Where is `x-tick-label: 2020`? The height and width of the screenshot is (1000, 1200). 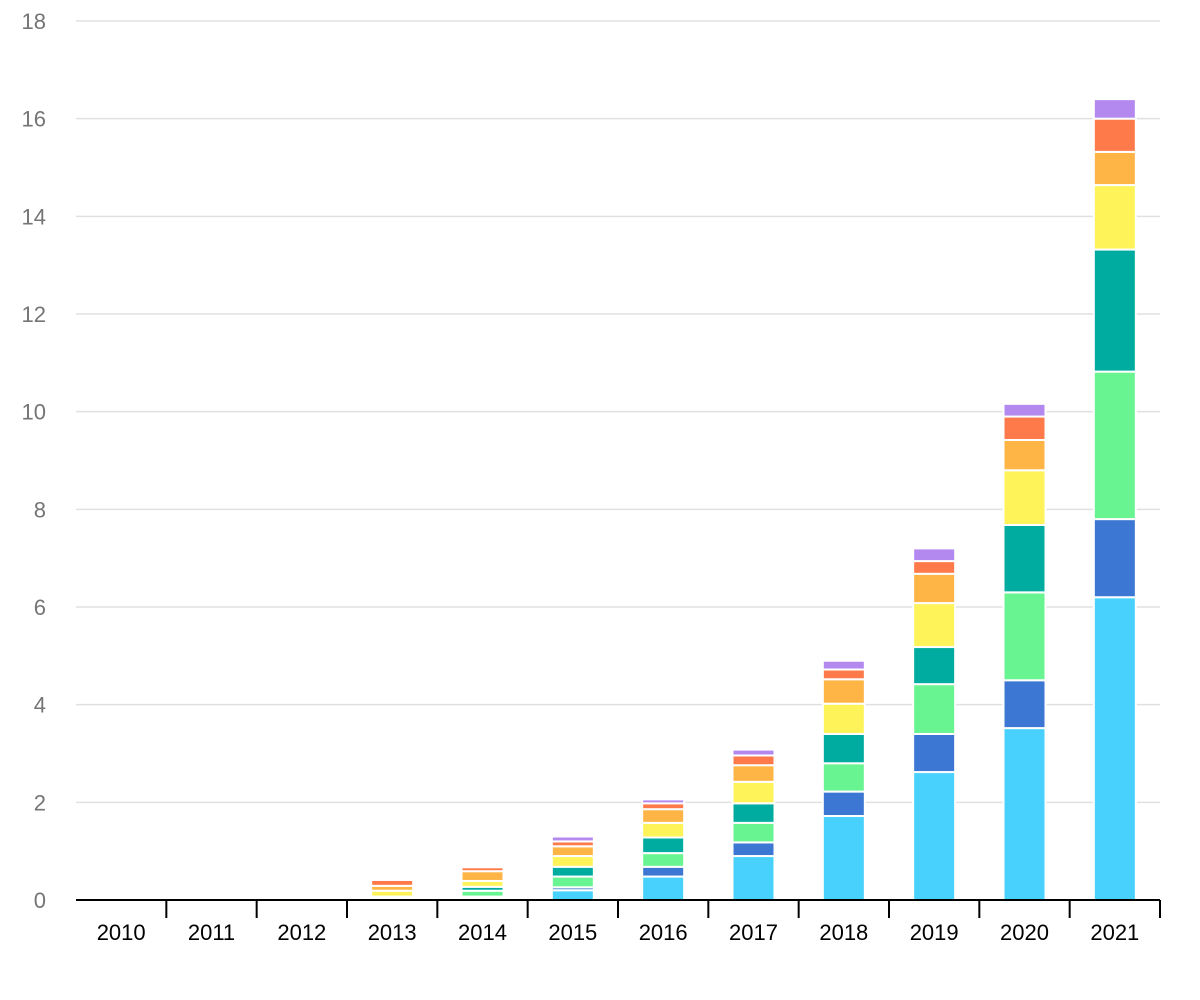
x-tick-label: 2020 is located at coordinates (1024, 932).